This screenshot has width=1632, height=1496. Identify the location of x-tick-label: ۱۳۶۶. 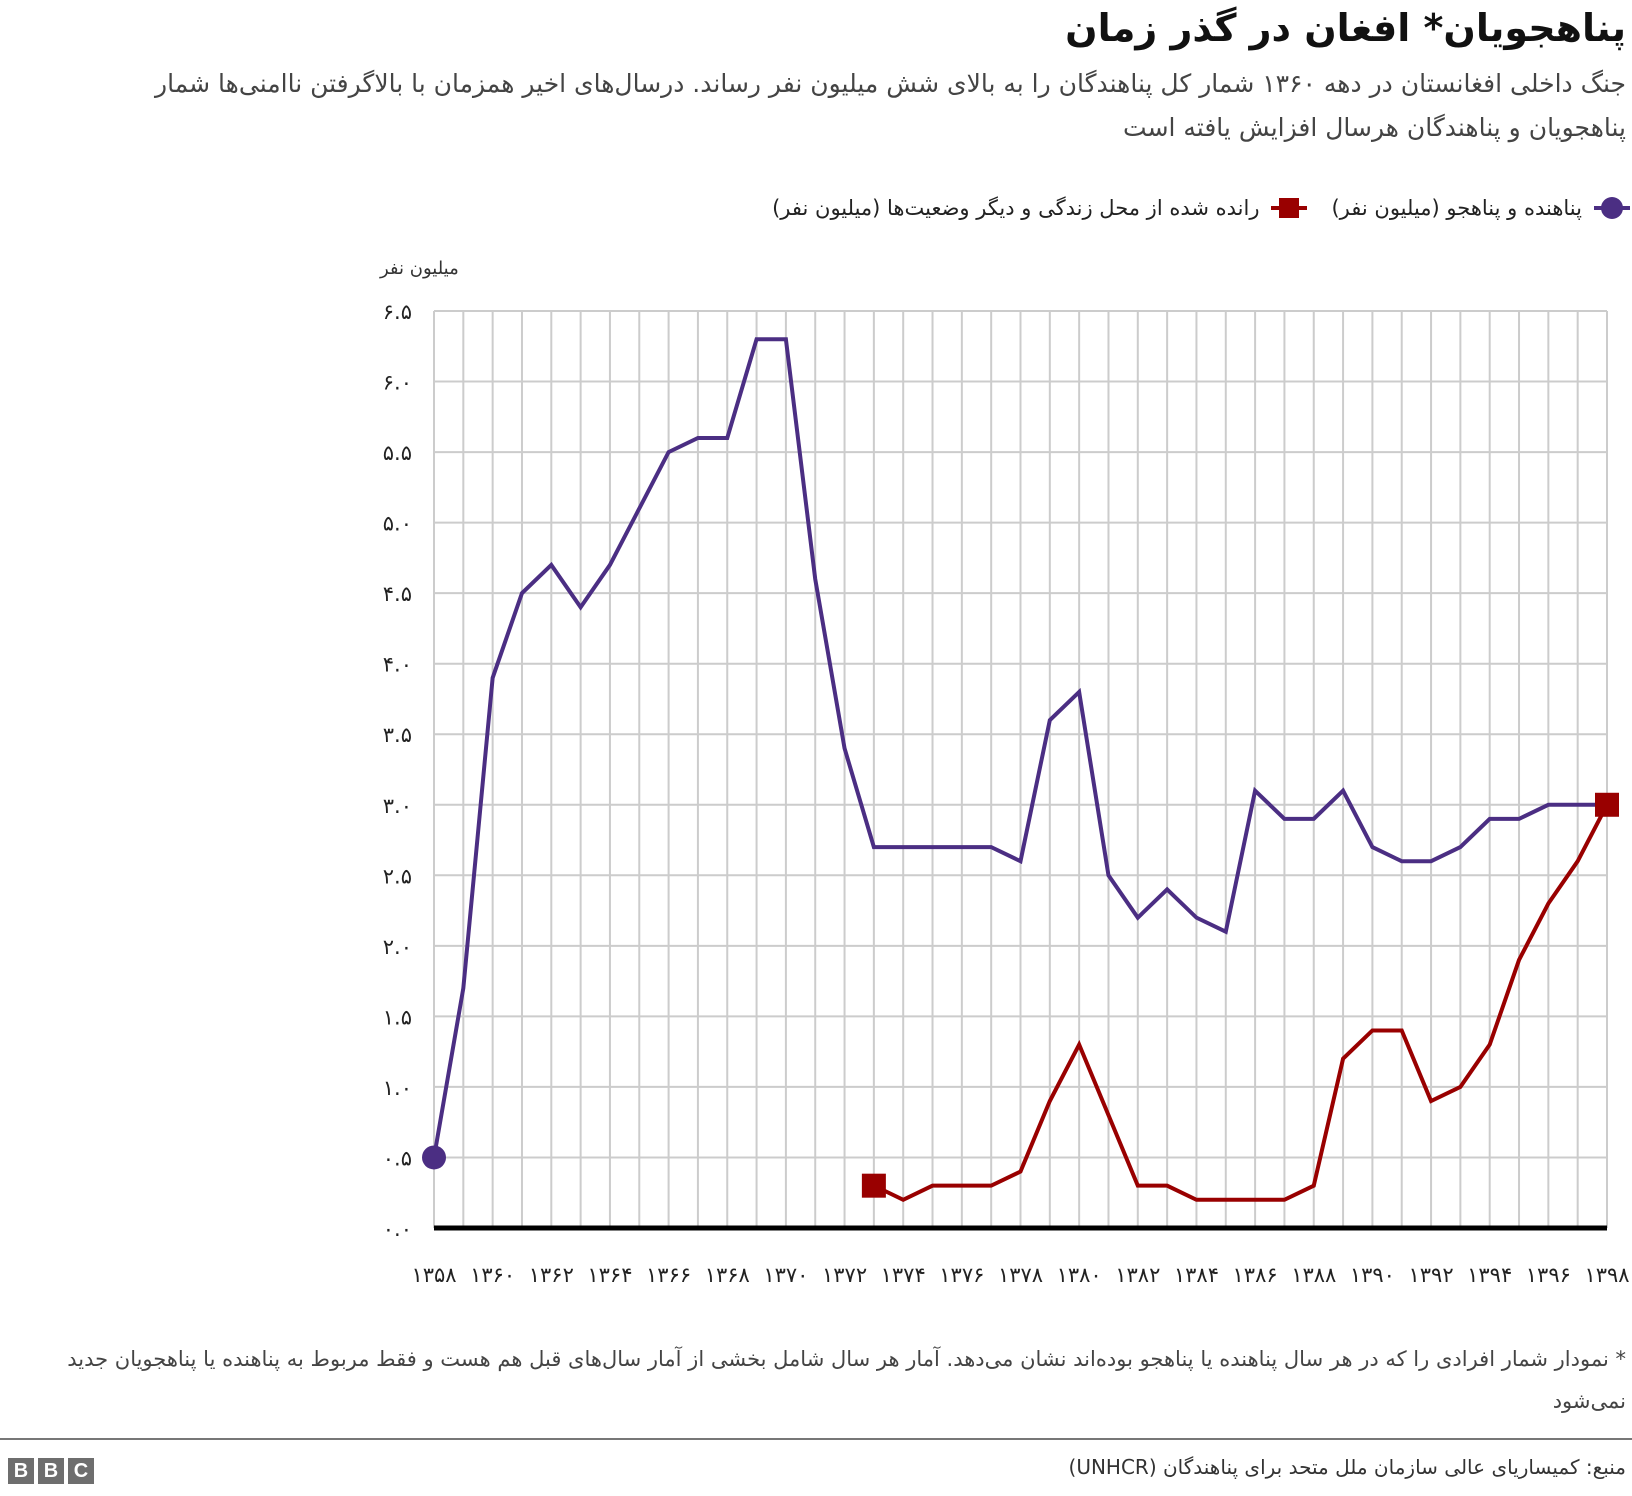
(668, 1275).